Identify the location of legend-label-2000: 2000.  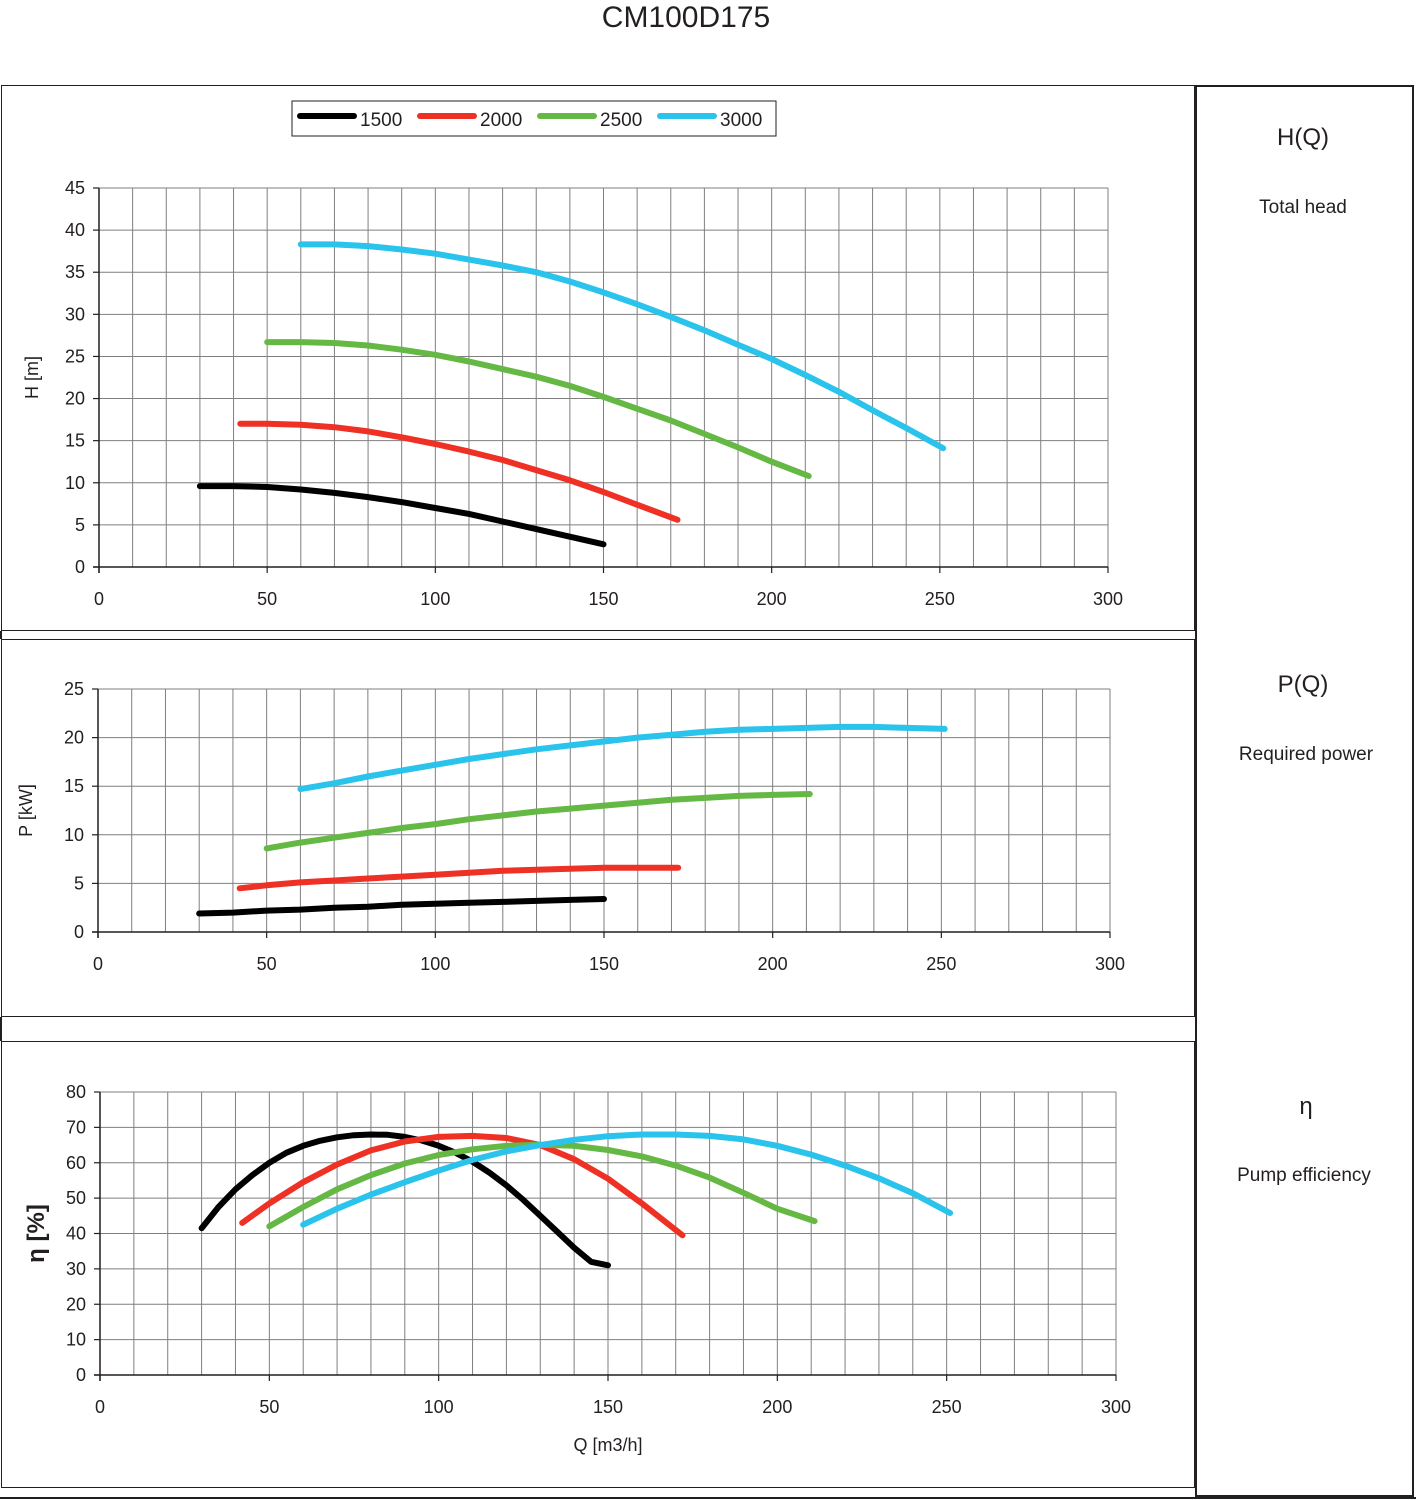
(501, 120).